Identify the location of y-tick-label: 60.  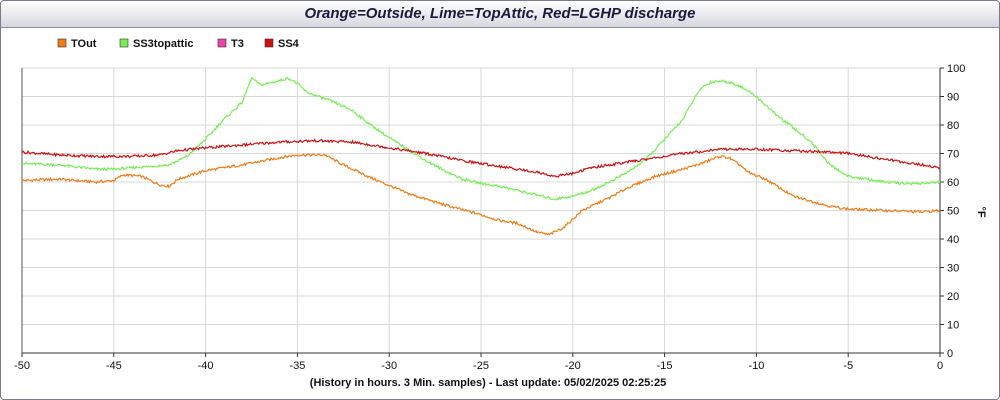
(953, 183).